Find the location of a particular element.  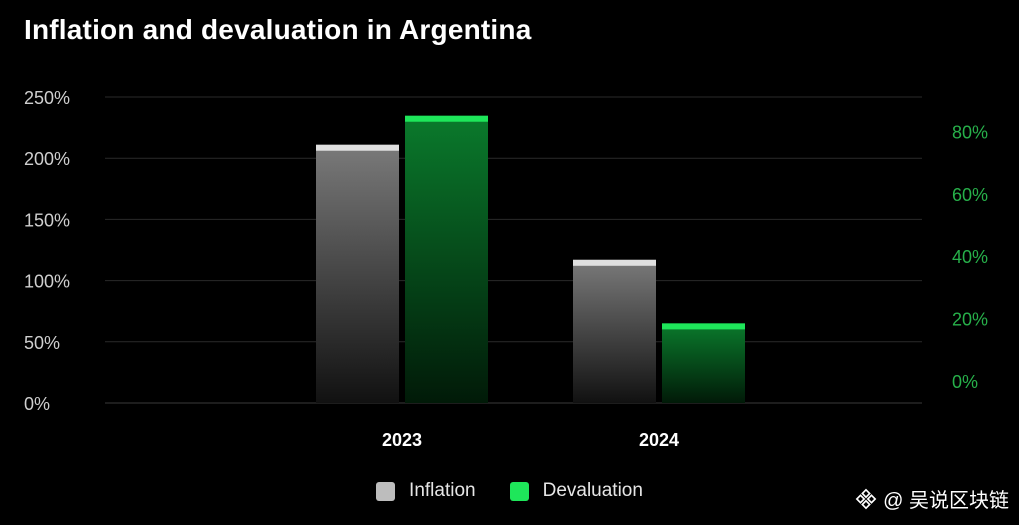

legend-item-devaluation: Devaluation is located at coordinates (576, 491).